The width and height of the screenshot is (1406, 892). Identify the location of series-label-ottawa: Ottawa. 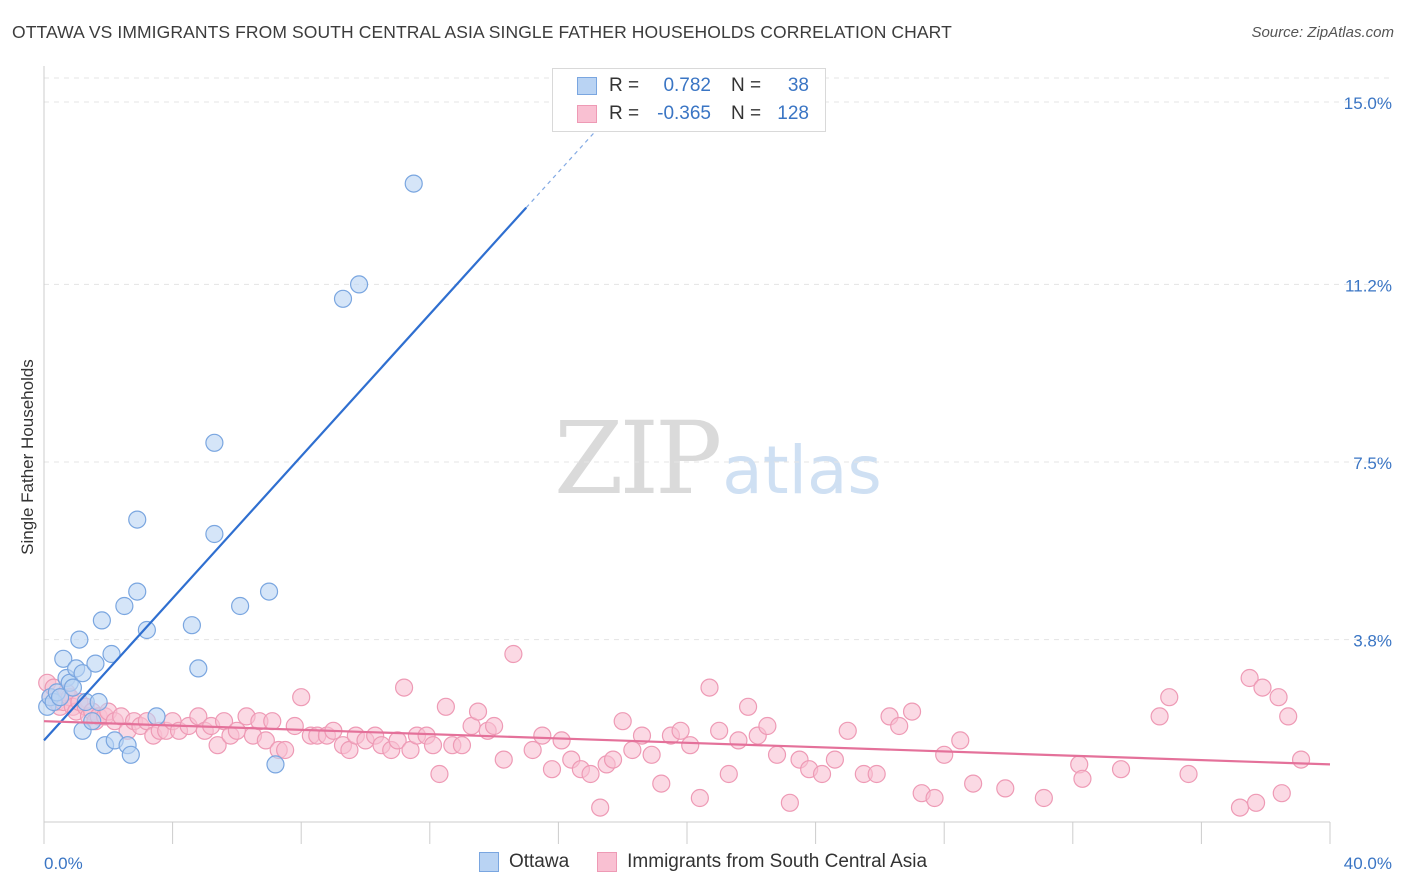
(539, 861).